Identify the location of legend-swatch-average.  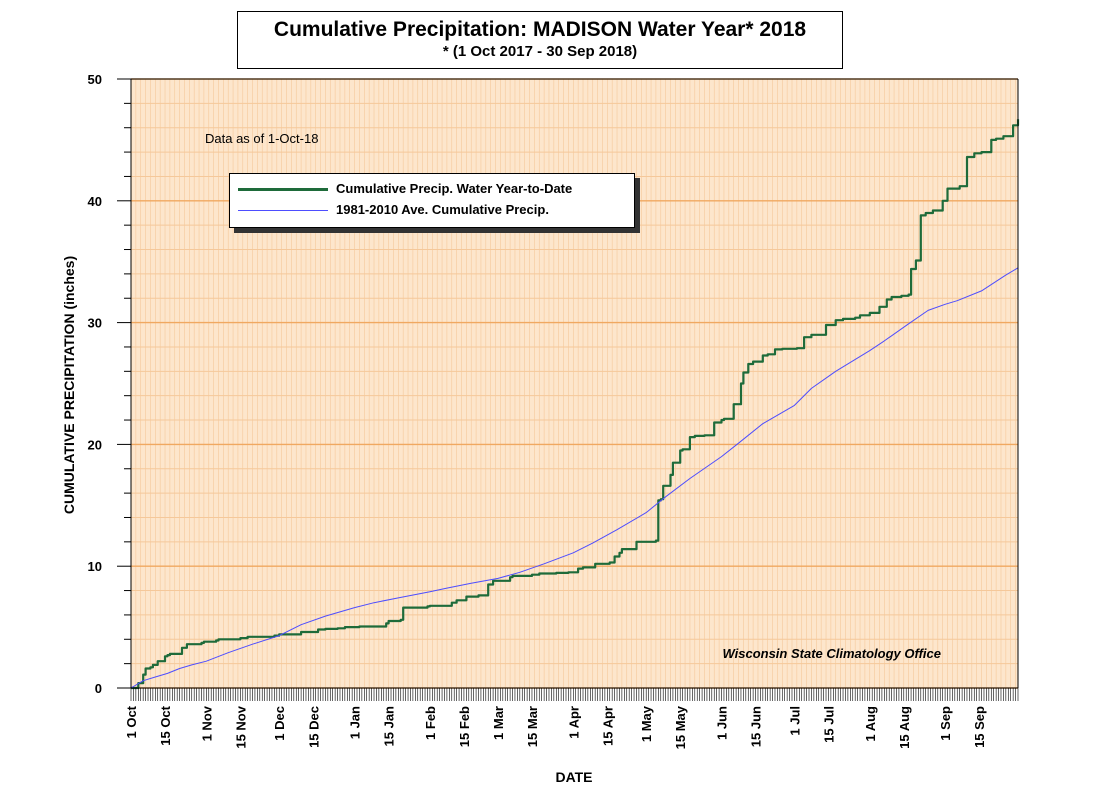
(283, 210).